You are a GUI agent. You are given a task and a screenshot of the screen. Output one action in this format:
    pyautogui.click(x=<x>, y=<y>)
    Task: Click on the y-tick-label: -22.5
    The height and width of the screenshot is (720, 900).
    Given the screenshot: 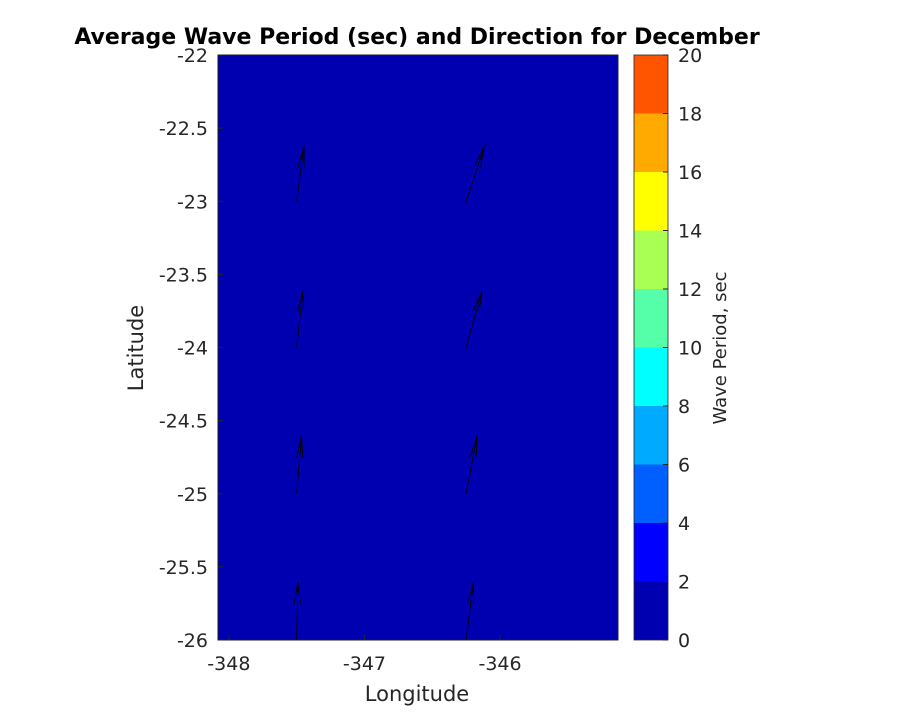 What is the action you would take?
    pyautogui.click(x=183, y=129)
    